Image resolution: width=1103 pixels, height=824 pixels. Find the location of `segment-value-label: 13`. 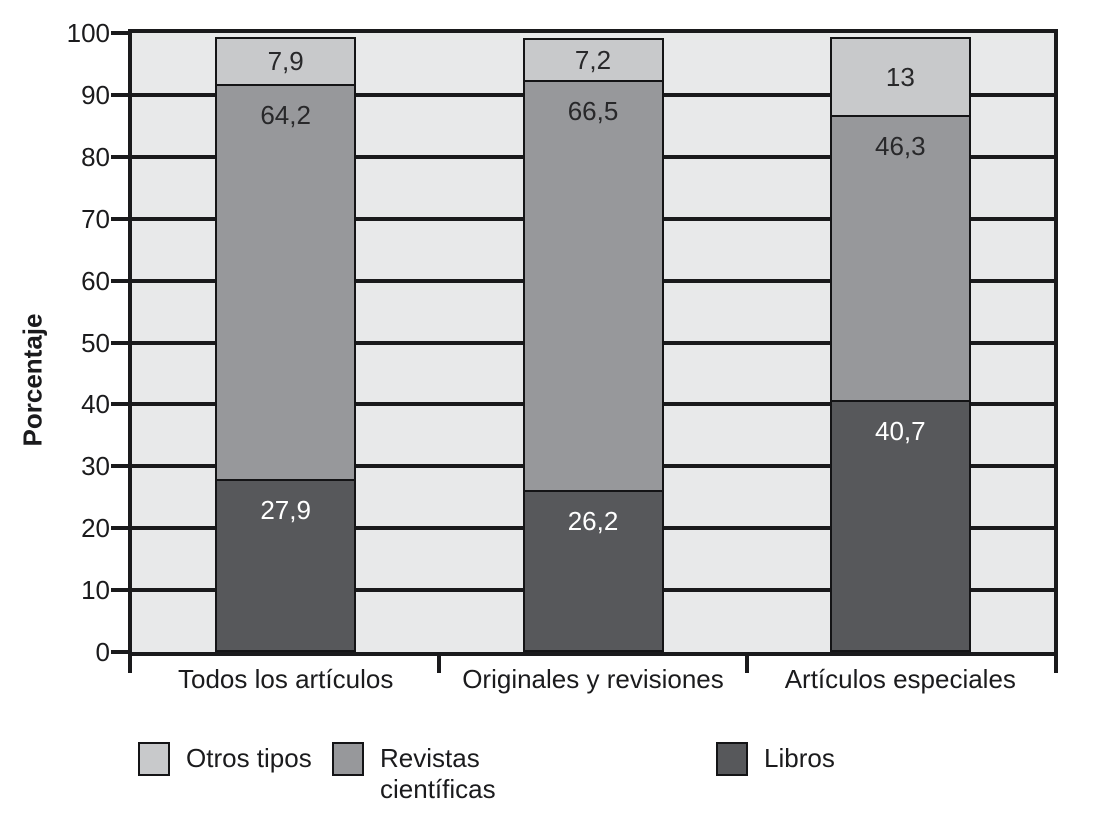

segment-value-label: 13 is located at coordinates (900, 77).